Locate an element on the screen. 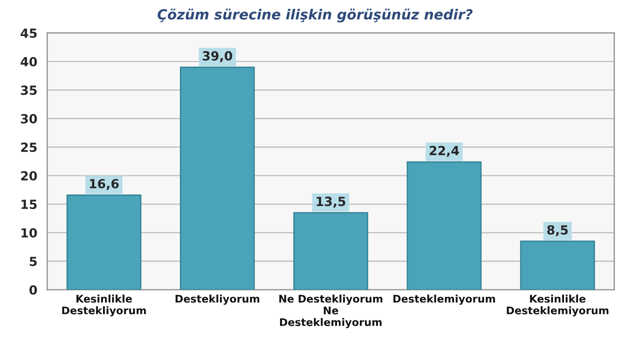 This screenshot has height=347, width=630. y-tick-label: 30 is located at coordinates (28, 119).